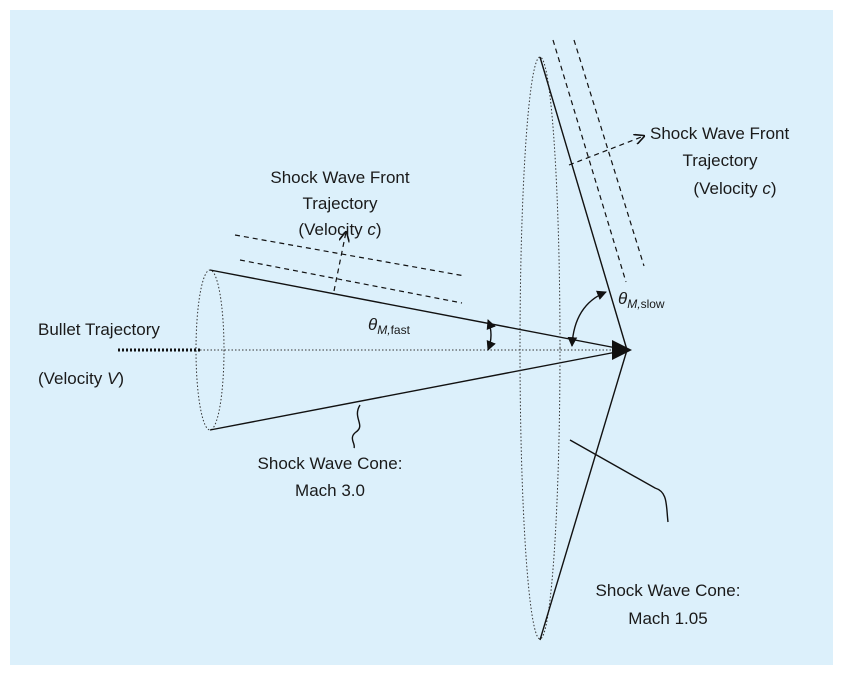 This screenshot has width=843, height=674. Describe the element at coordinates (667, 618) in the screenshot. I see `label: Mach 1.05` at that location.